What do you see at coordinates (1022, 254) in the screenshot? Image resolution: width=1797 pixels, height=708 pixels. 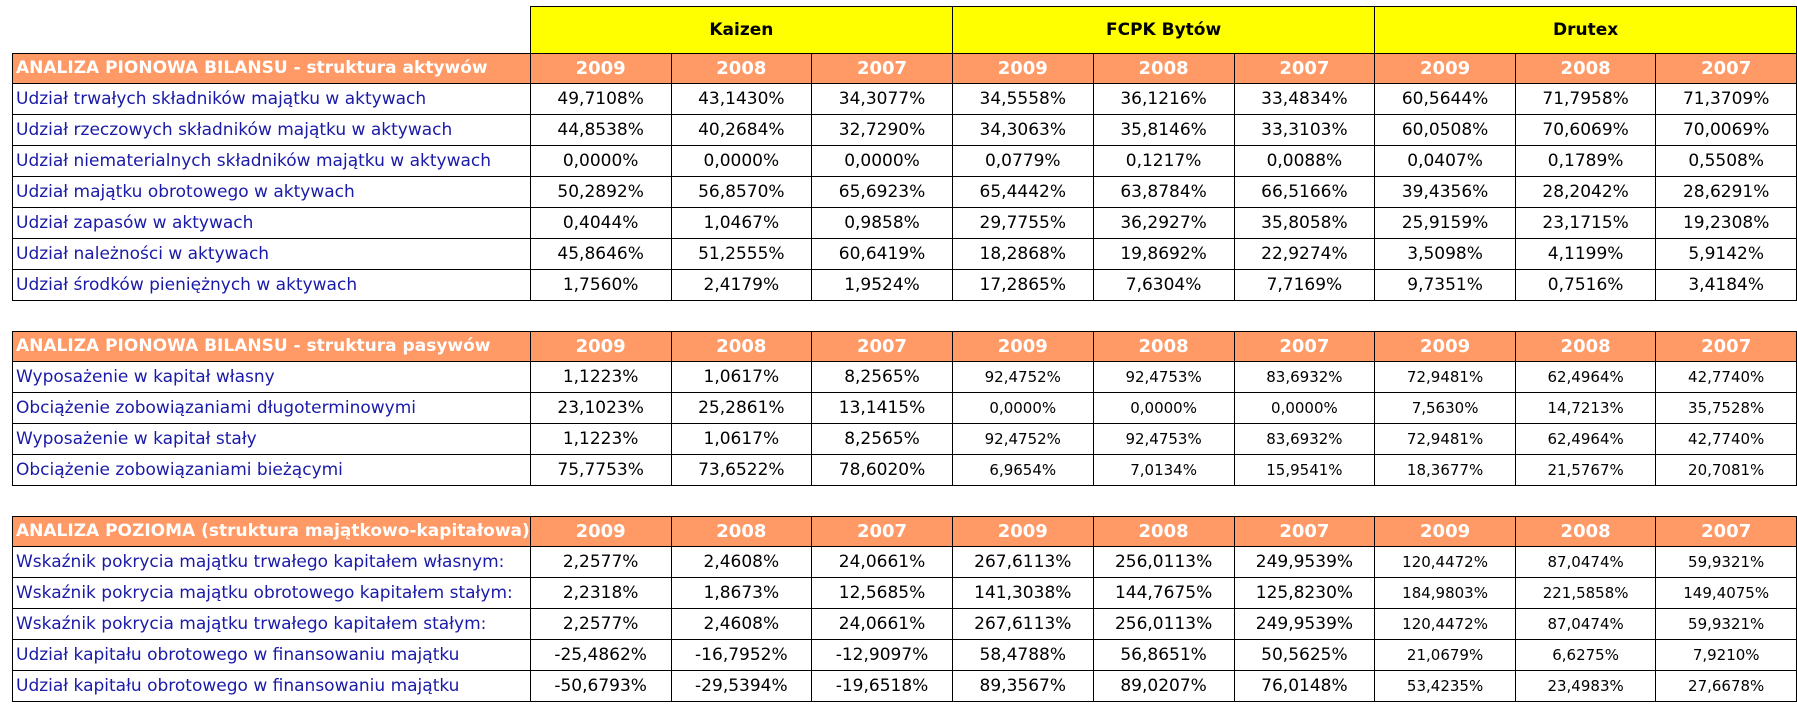 I see `value-cell: 18,2868%` at bounding box center [1022, 254].